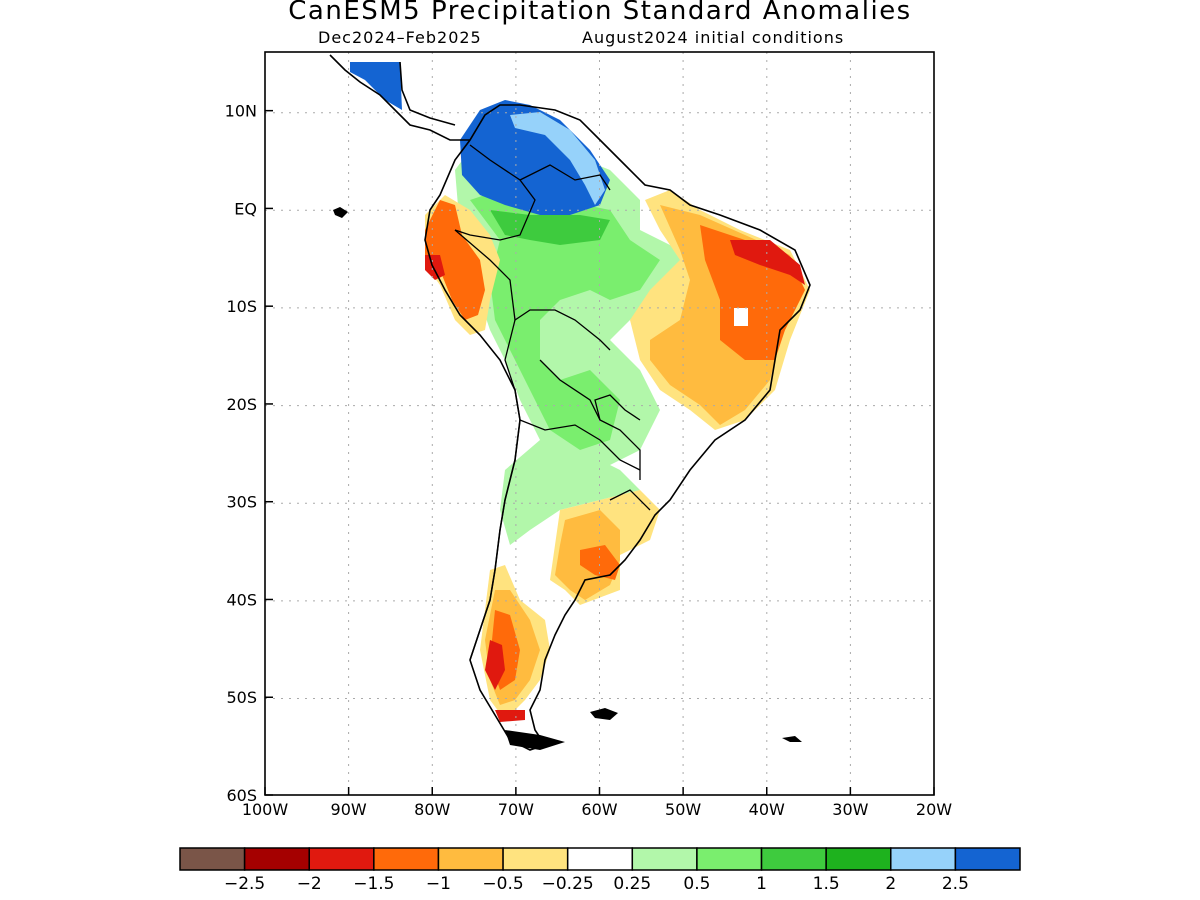 This screenshot has width=1200, height=900. I want to click on colorbar-label: 2, so click(890, 884).